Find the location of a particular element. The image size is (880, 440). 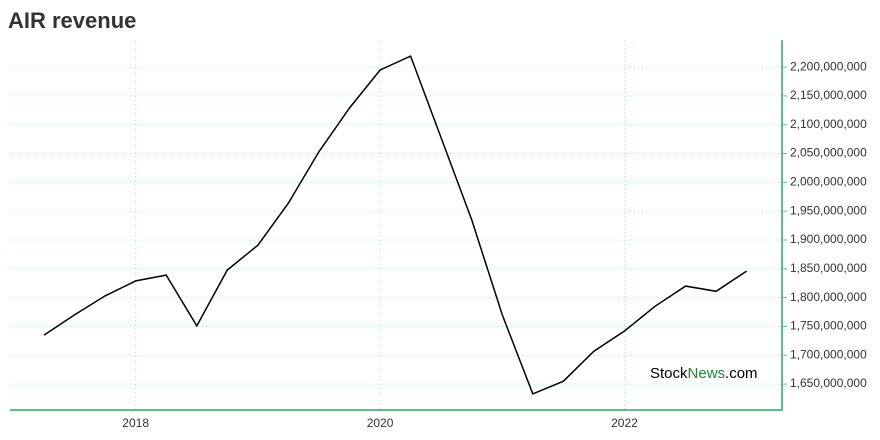

watermark-stock: Stock is located at coordinates (669, 373).